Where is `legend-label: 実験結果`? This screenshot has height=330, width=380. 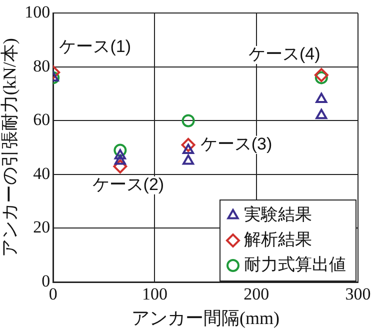 legend-label: 実験結果 is located at coordinates (278, 214).